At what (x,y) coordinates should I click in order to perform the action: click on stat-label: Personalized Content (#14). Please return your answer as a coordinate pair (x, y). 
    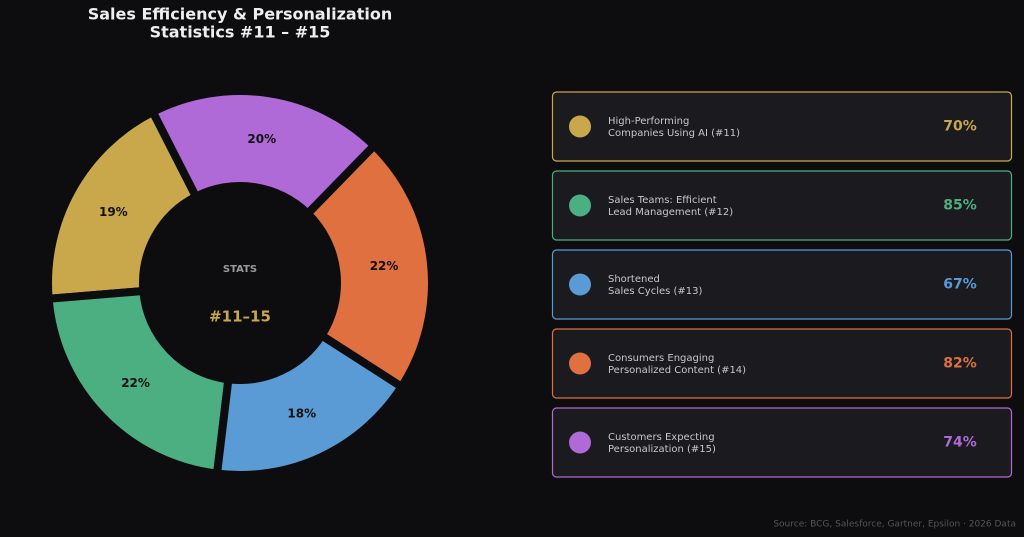
    Looking at the image, I should click on (677, 370).